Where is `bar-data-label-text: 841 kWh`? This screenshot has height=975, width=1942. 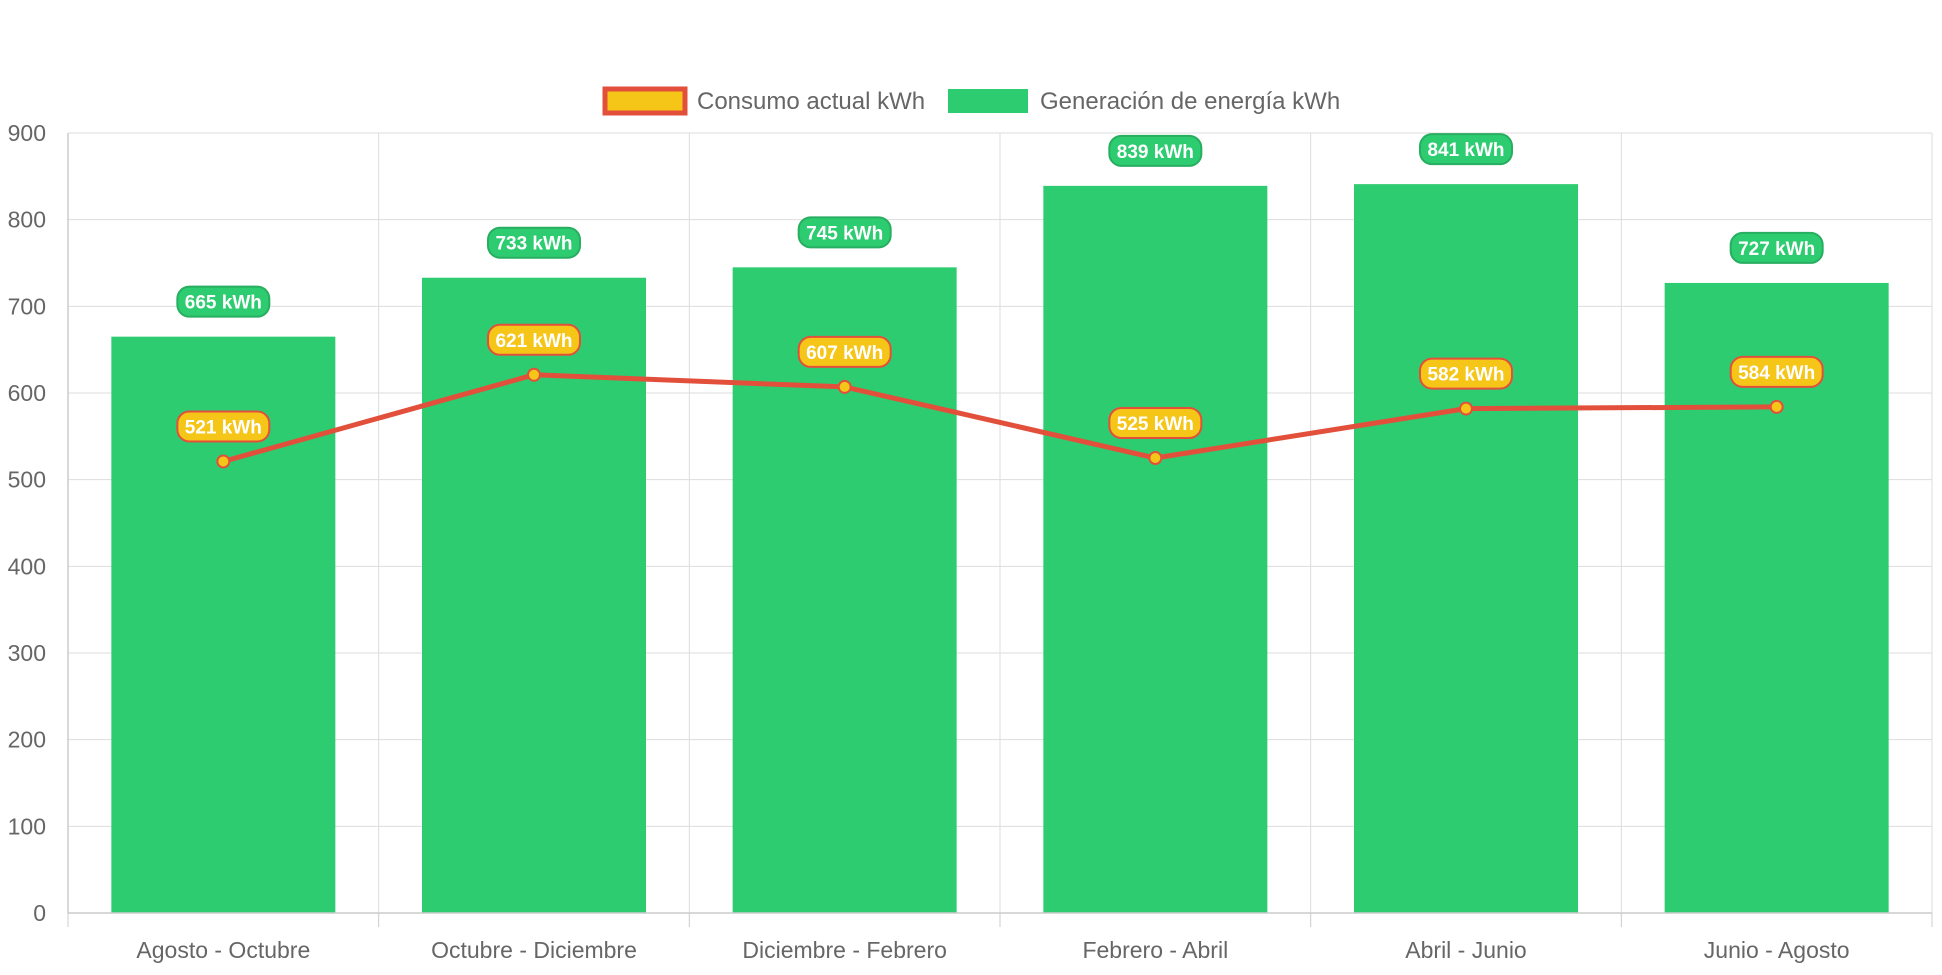 bar-data-label-text: 841 kWh is located at coordinates (1465, 150).